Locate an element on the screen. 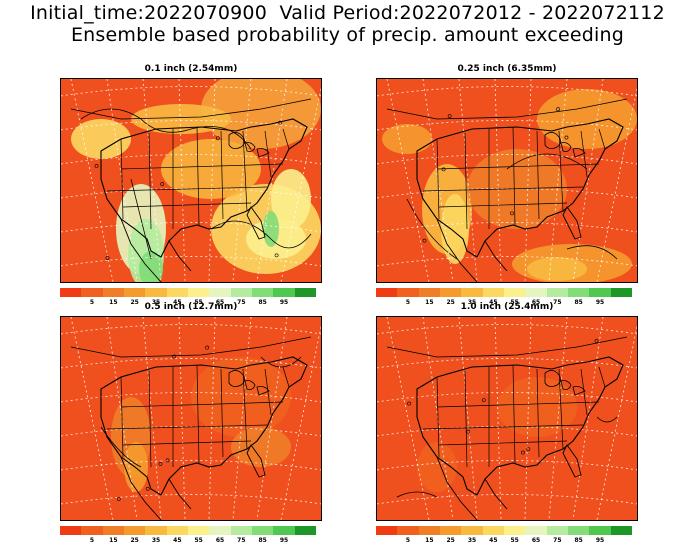  panel-title: 1.0 inch (25.4mm) is located at coordinates (507, 307).